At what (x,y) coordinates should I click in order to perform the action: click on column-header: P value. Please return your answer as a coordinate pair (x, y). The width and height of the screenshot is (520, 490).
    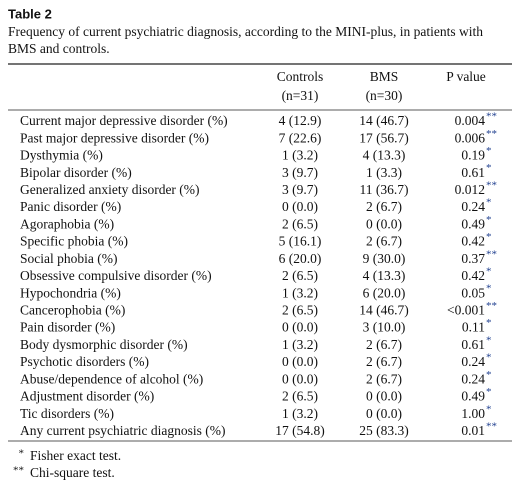
    Looking at the image, I should click on (466, 76).